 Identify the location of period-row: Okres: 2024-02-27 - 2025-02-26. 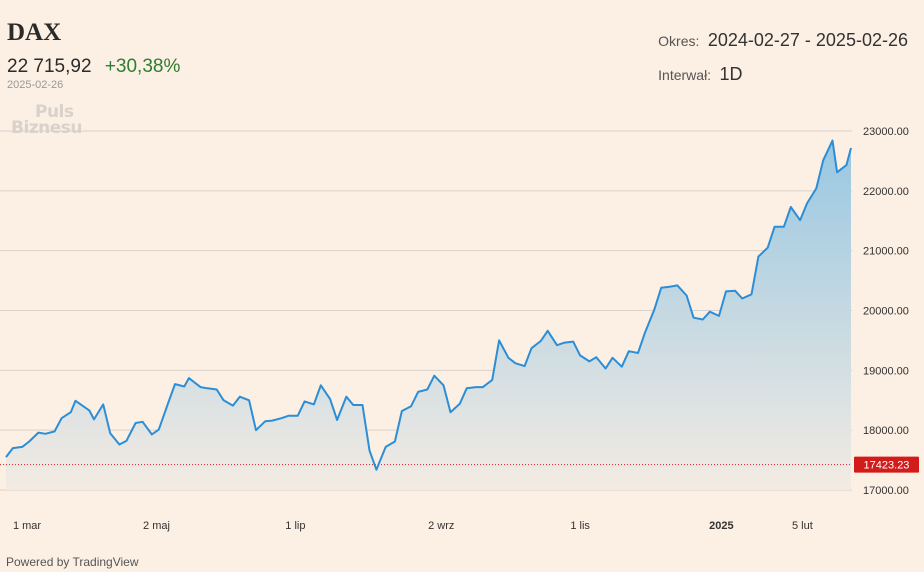
(783, 41).